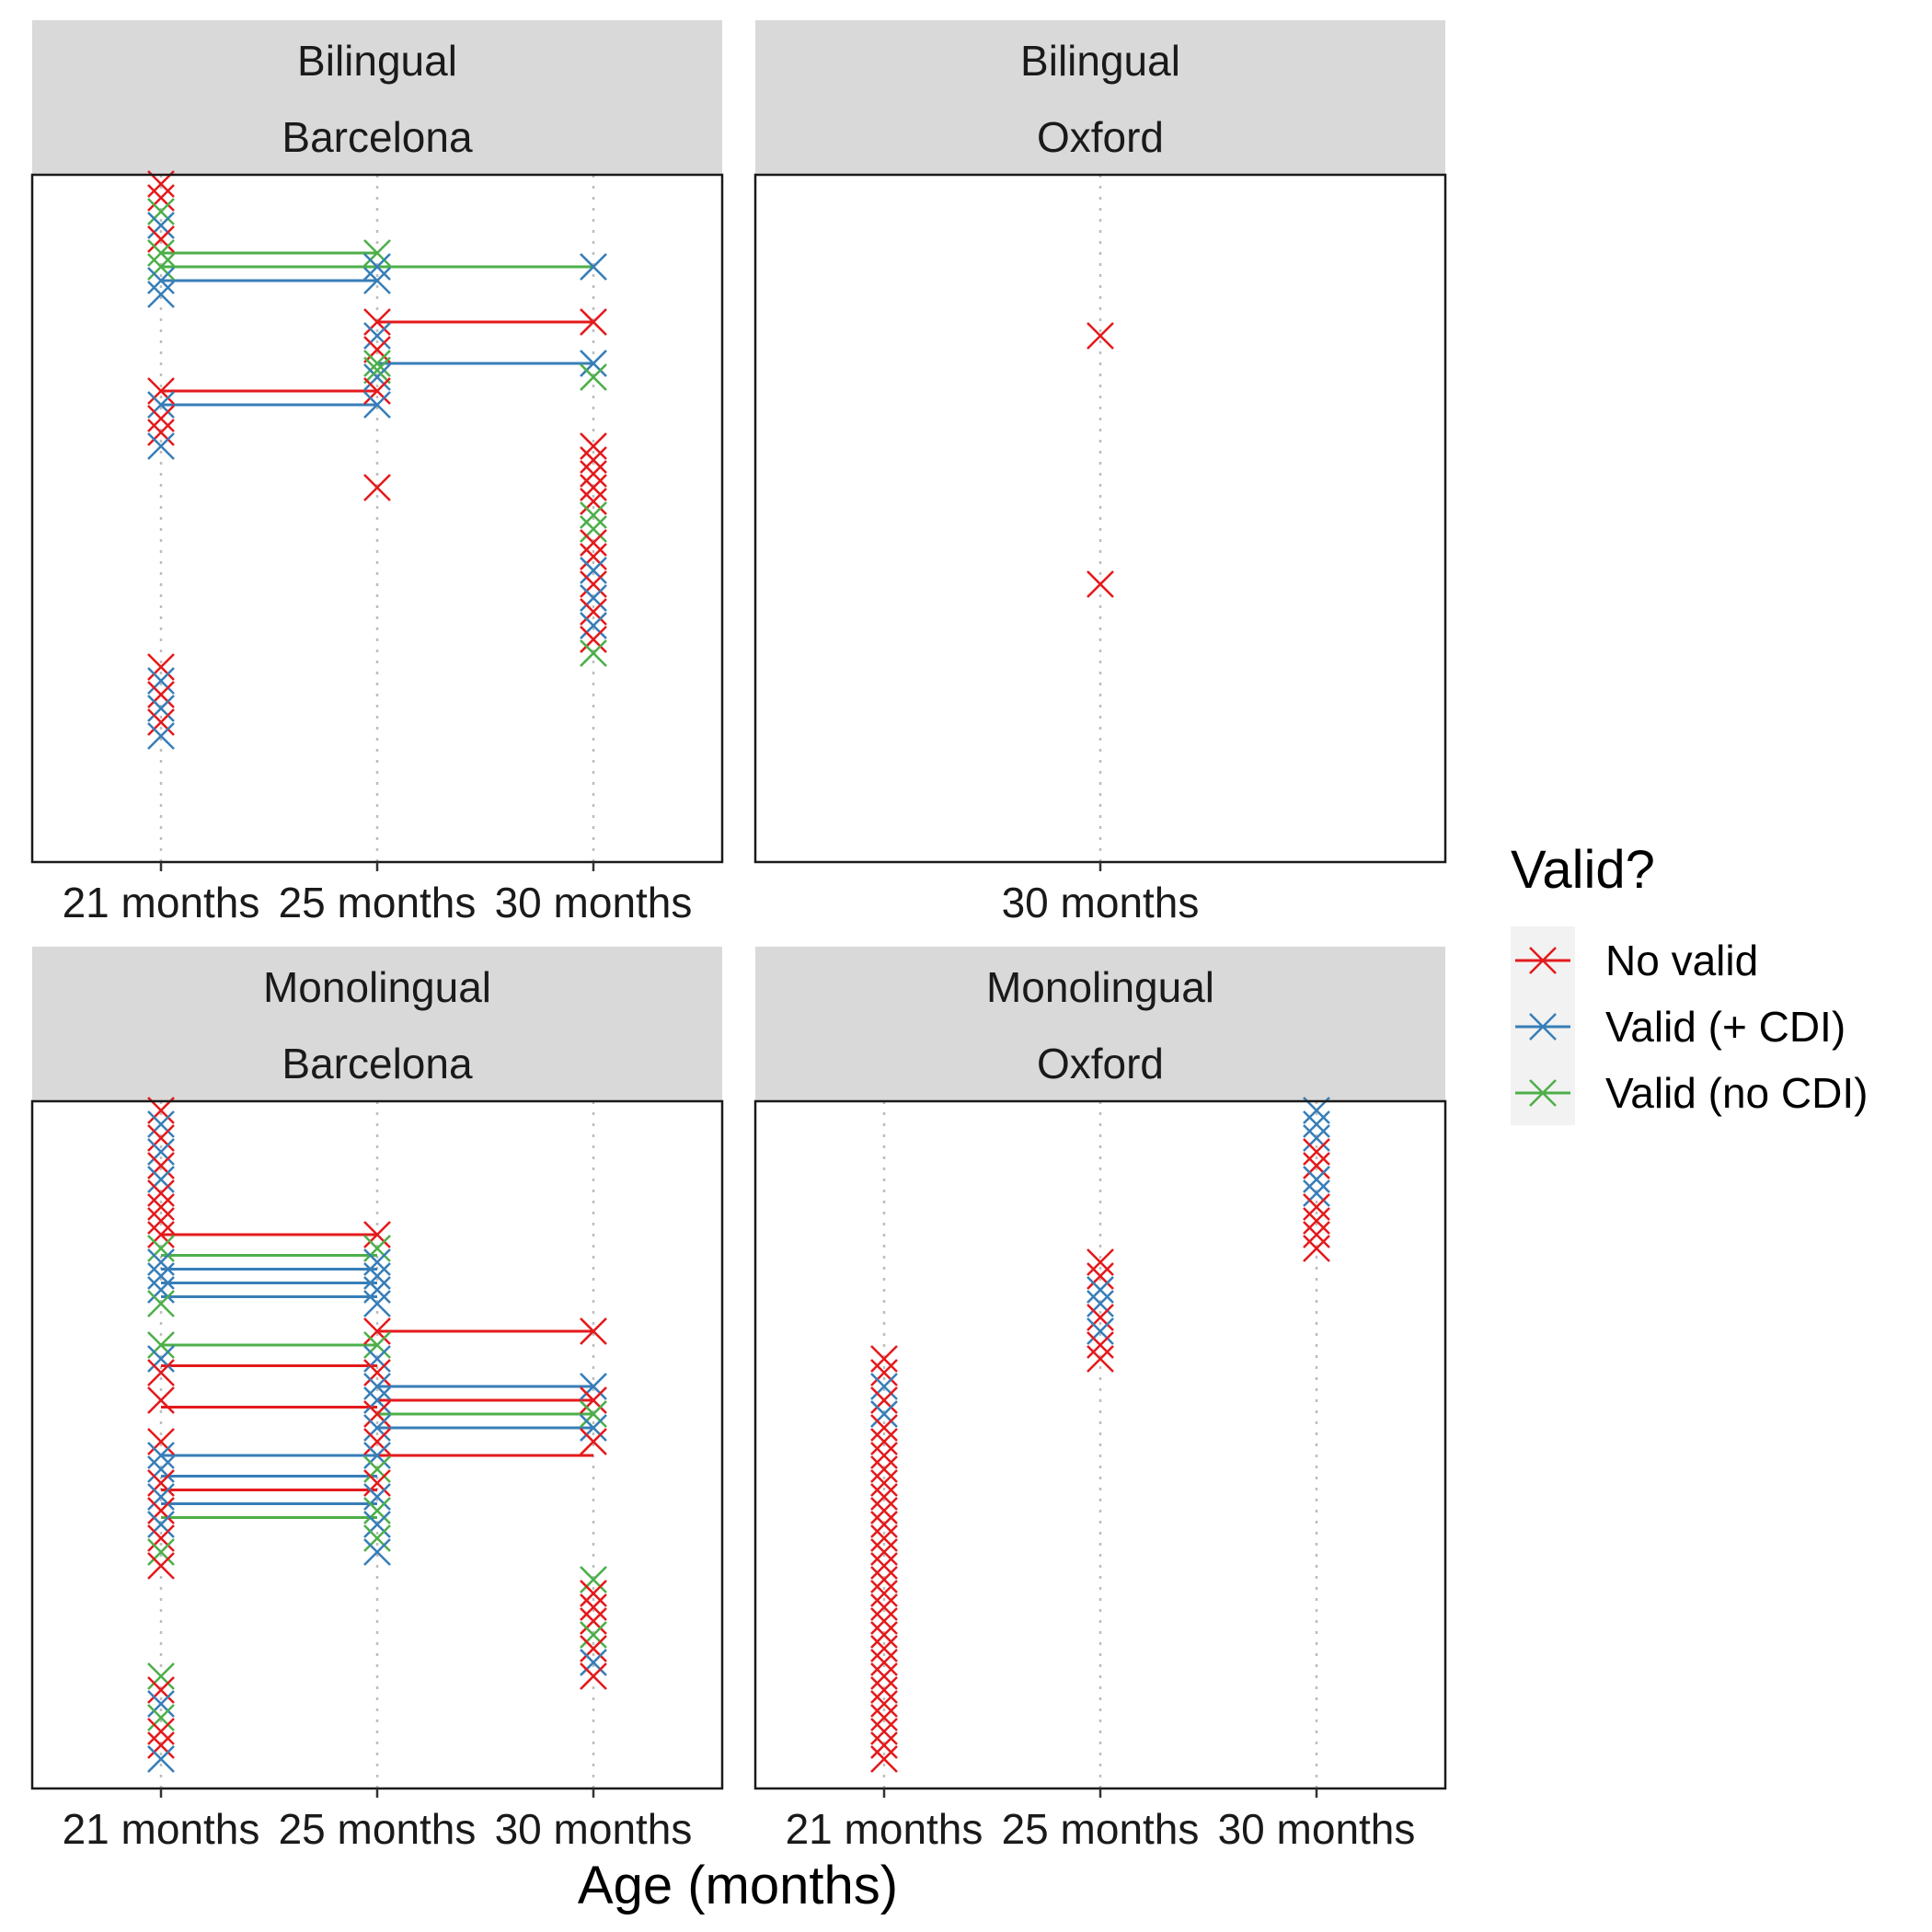 This screenshot has height=1932, width=1932. What do you see at coordinates (377, 137) in the screenshot?
I see `strip-label: Barcelona` at bounding box center [377, 137].